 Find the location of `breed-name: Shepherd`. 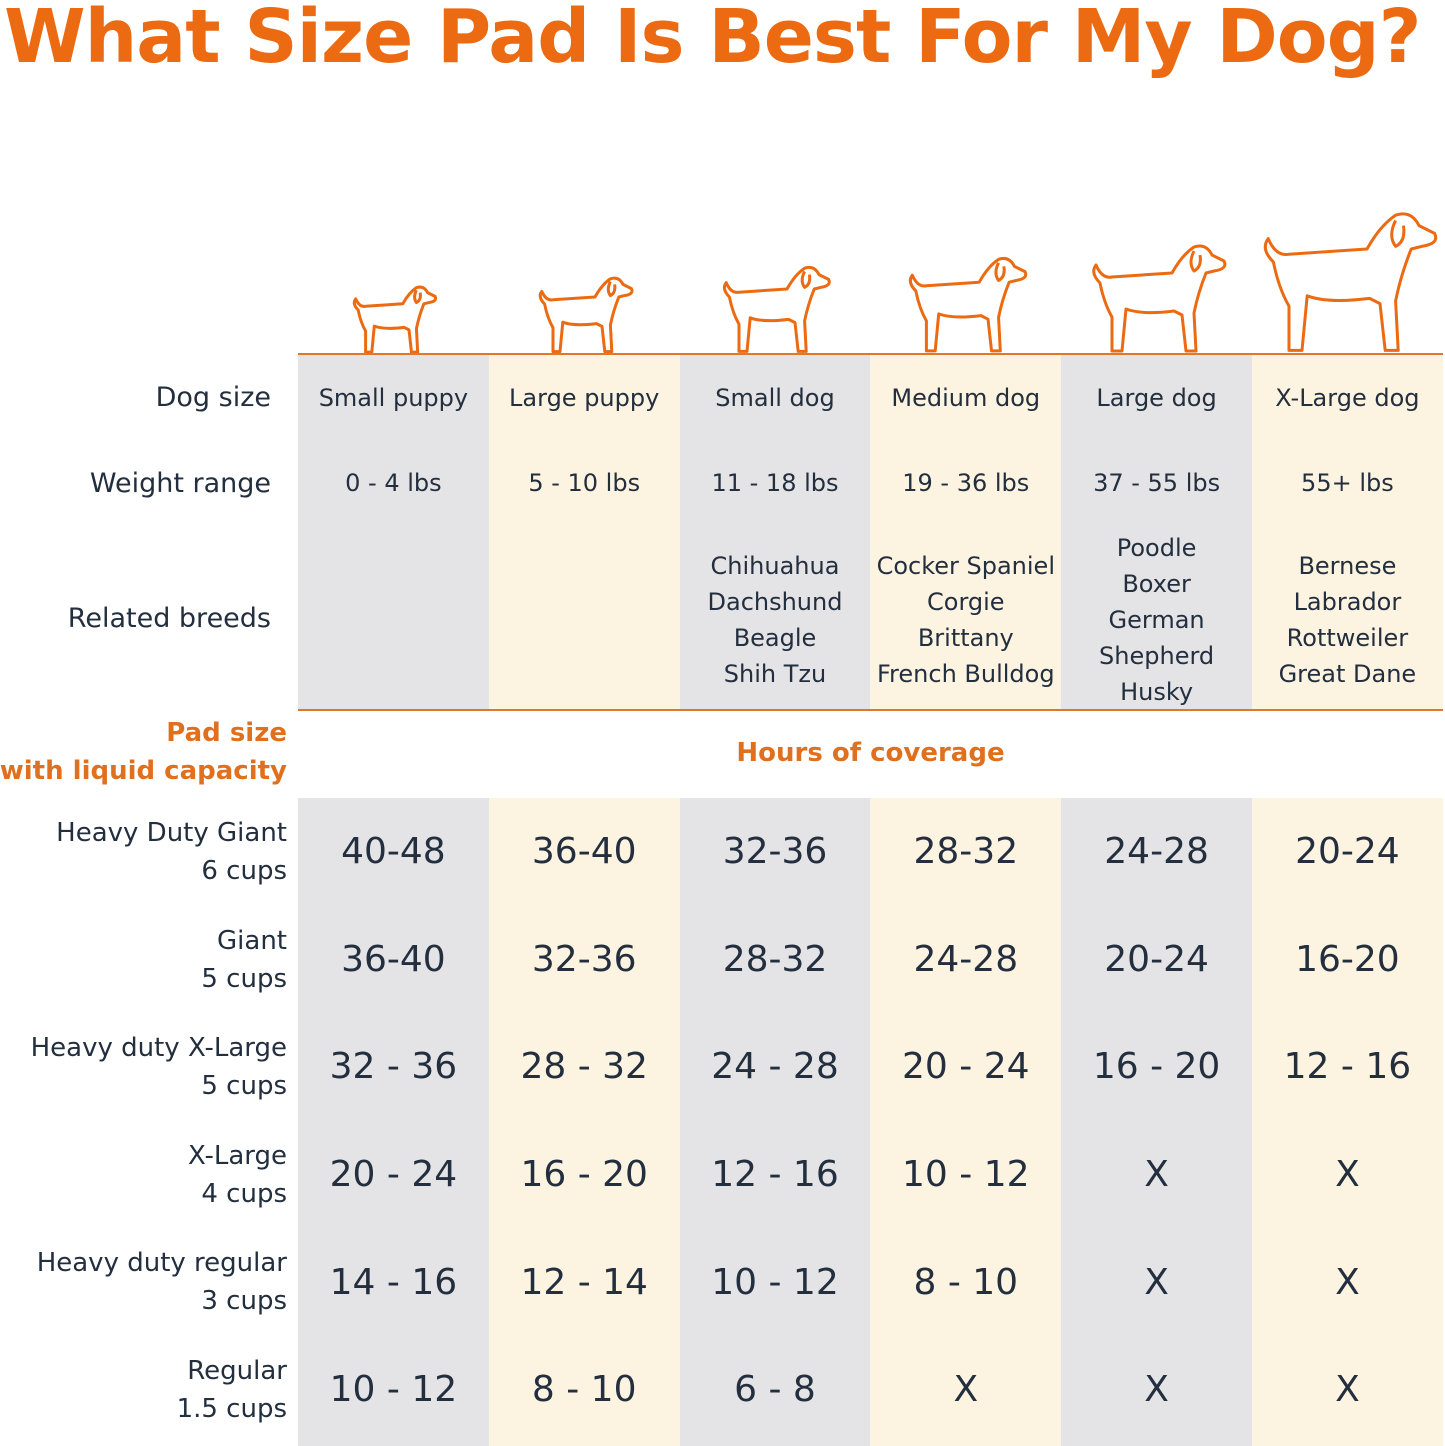

breed-name: Shepherd is located at coordinates (1157, 656).